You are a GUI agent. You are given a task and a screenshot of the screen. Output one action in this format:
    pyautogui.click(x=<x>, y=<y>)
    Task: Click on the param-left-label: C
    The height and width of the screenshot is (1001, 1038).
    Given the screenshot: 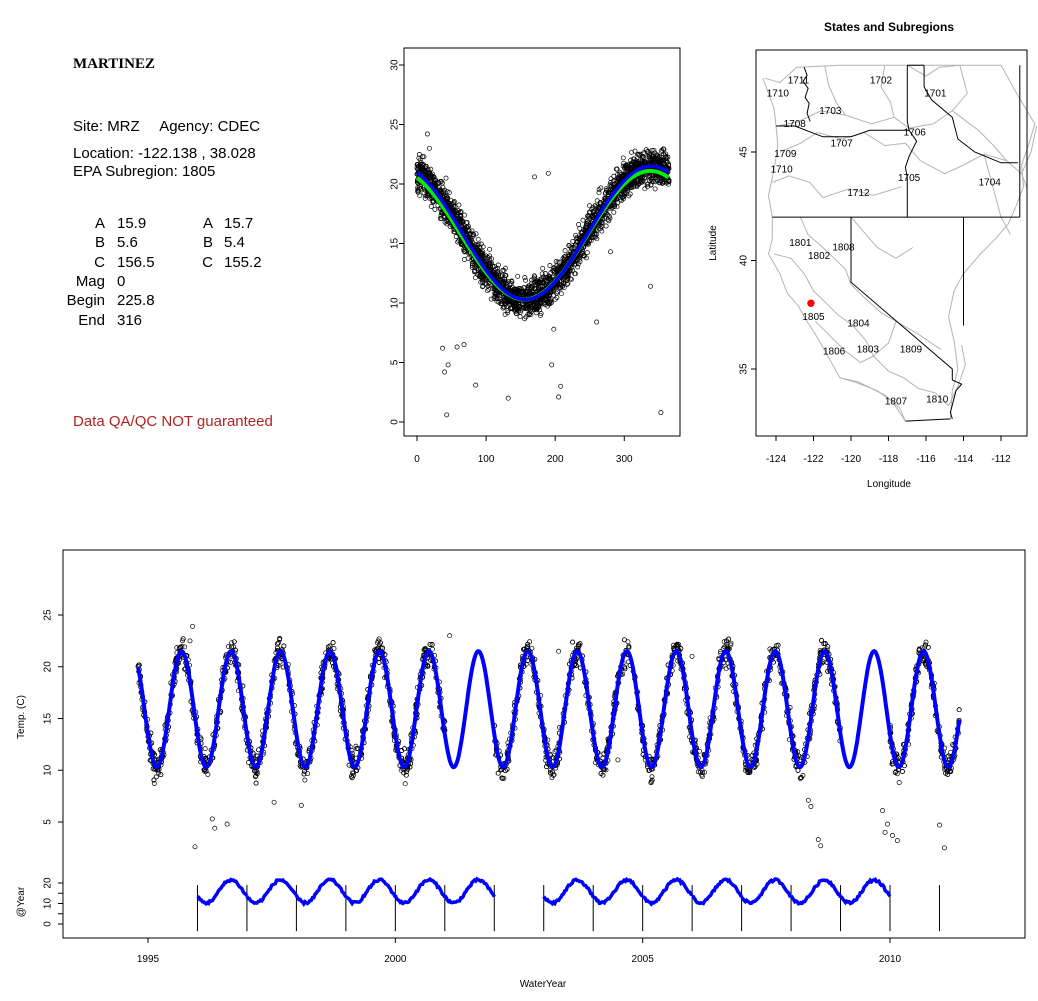 What is the action you would take?
    pyautogui.click(x=99, y=262)
    